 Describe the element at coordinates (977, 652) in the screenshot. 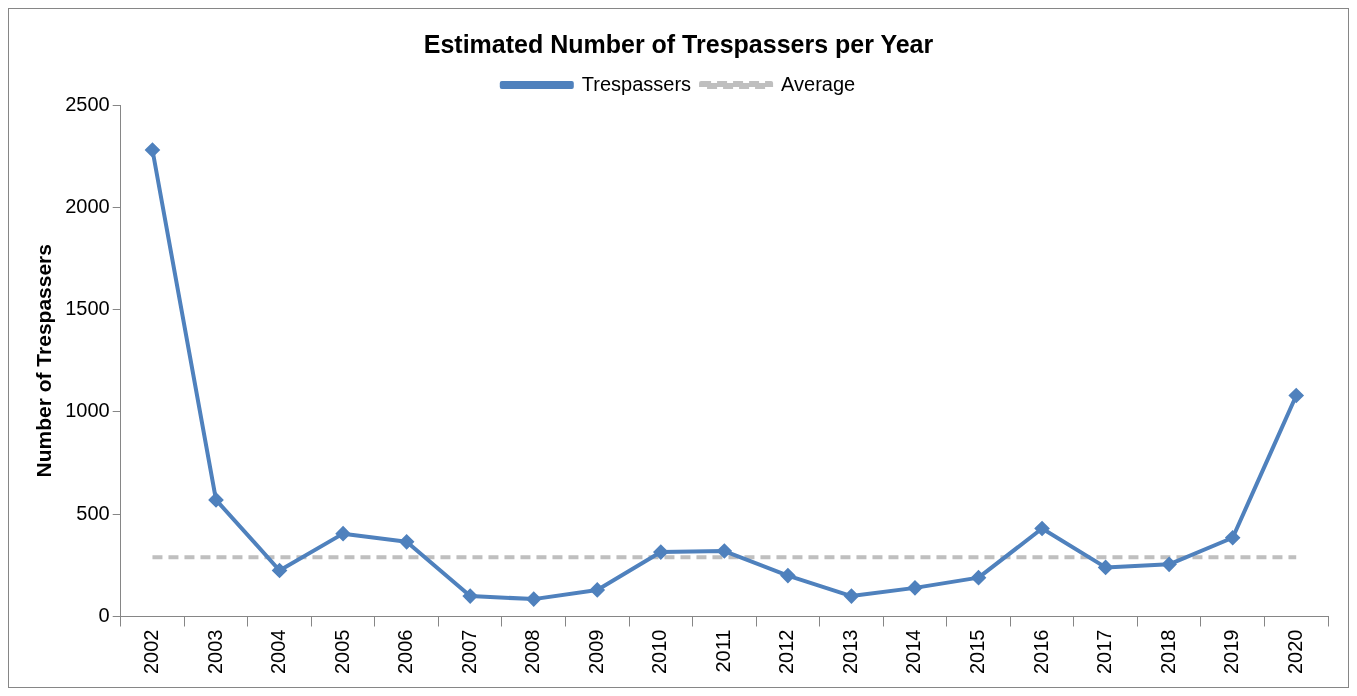

I see `x-tick-label: 2015` at that location.